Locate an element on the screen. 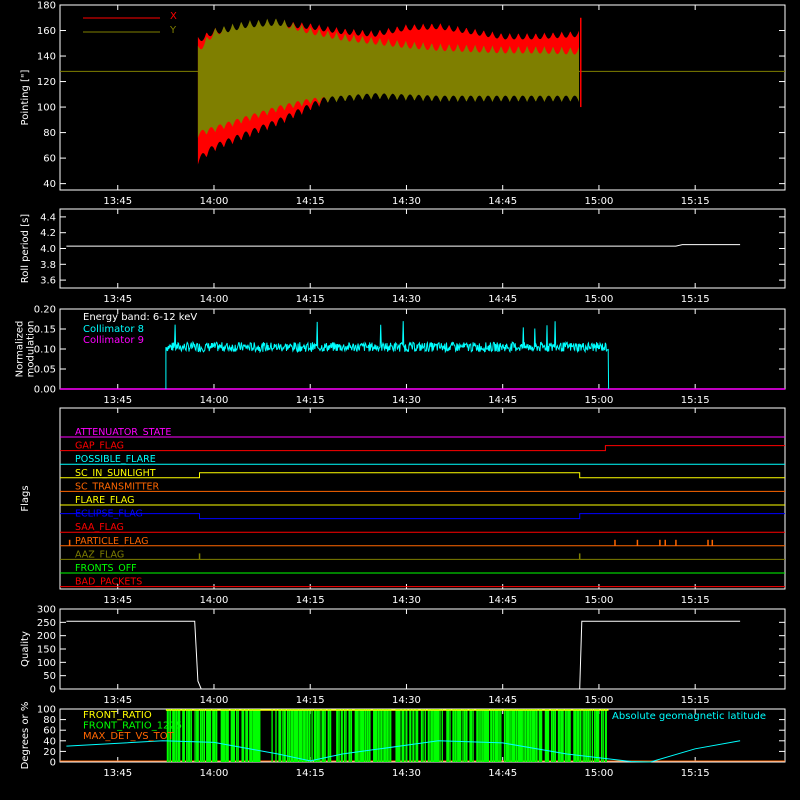 This screenshot has height=800, width=800. y-tick-label: 160 is located at coordinates (46, 31).